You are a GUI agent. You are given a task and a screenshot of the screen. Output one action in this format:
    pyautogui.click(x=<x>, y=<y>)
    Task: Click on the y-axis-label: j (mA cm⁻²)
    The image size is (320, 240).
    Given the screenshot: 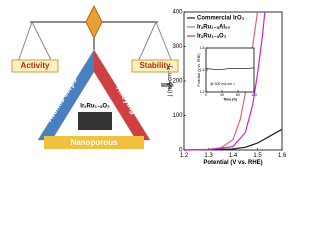 What is the action you would take?
    pyautogui.click(x=171, y=82)
    